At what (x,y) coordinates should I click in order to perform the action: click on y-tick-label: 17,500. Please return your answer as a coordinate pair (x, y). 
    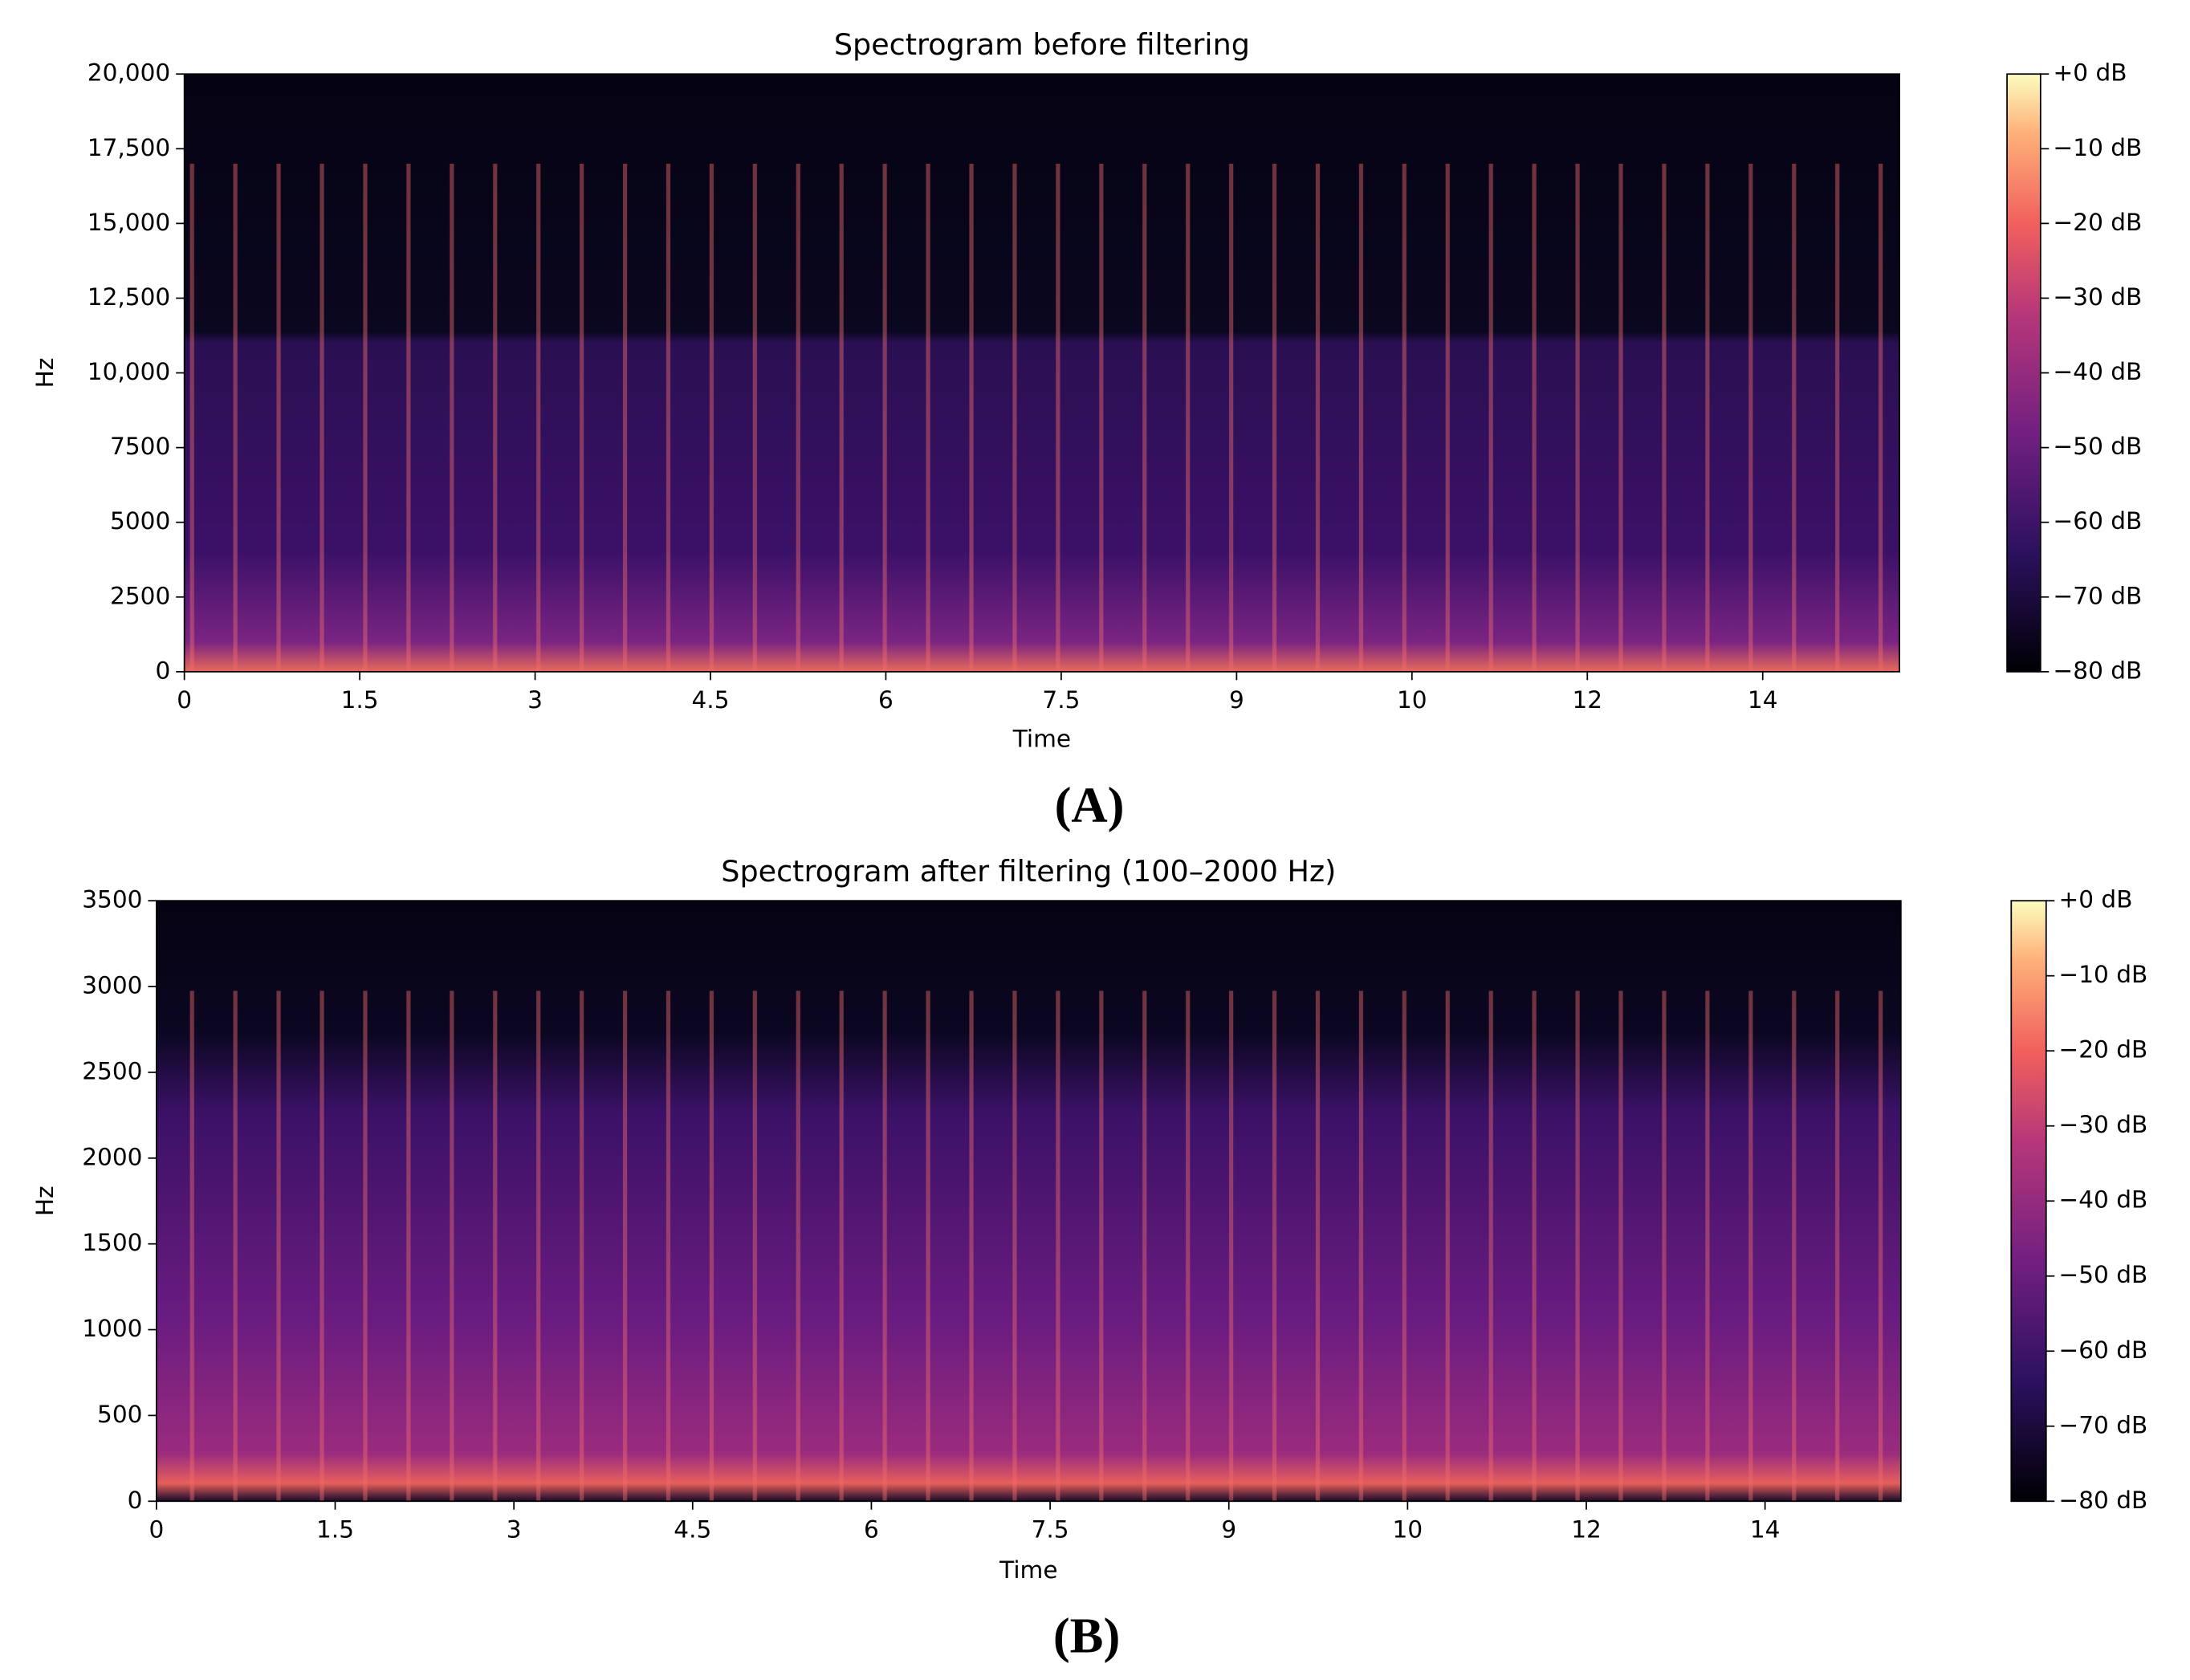
    Looking at the image, I should click on (129, 147).